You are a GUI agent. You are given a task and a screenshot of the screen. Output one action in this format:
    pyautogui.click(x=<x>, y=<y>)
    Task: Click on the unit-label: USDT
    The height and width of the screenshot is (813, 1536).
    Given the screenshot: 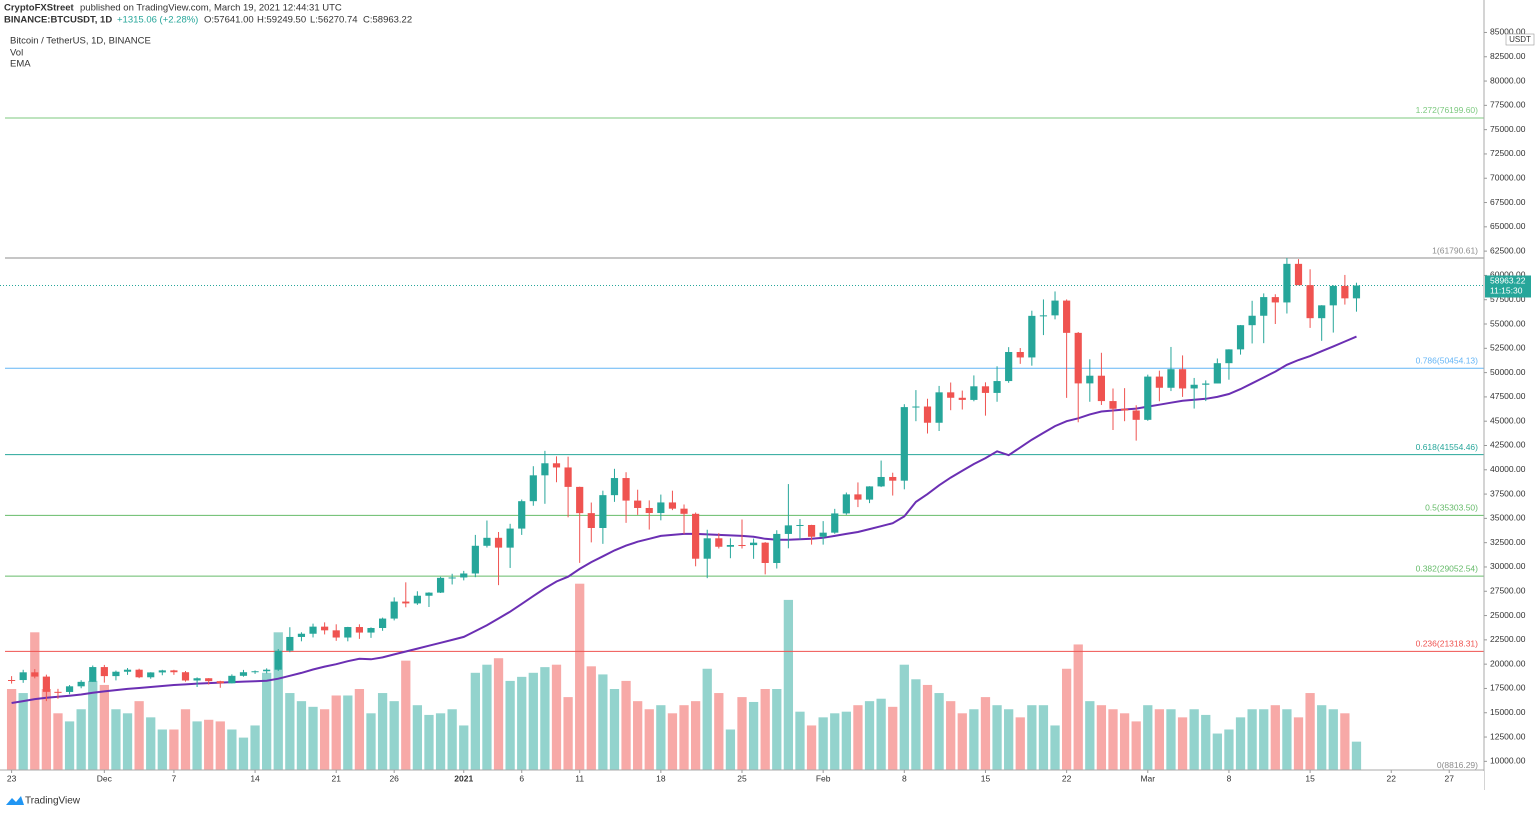 What is the action you would take?
    pyautogui.click(x=1520, y=39)
    